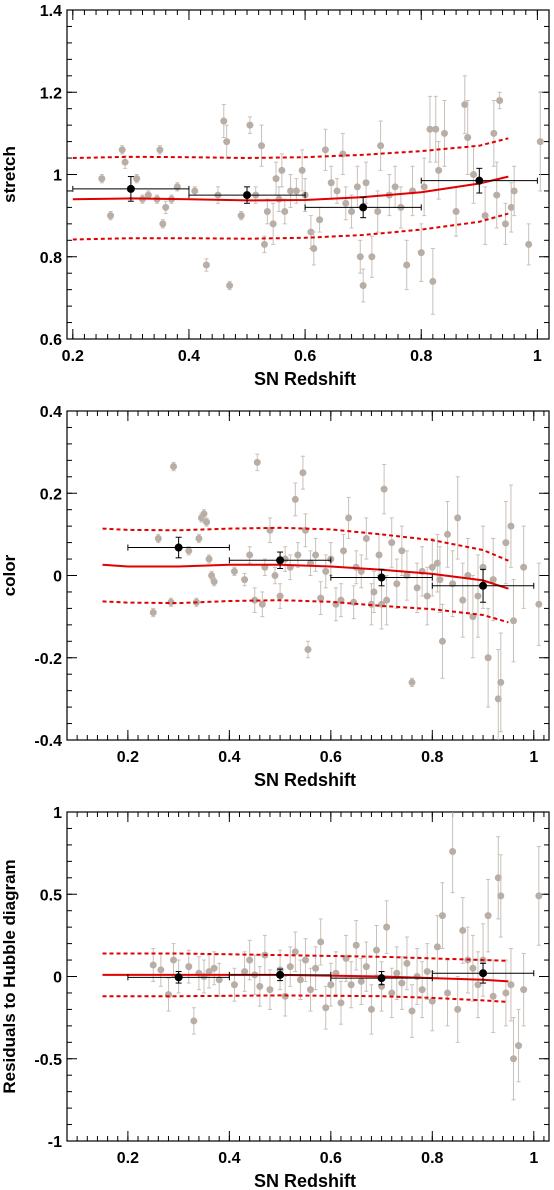  Describe the element at coordinates (51, 93) in the screenshot. I see `y-tick-label-stretch: 1.2` at that location.